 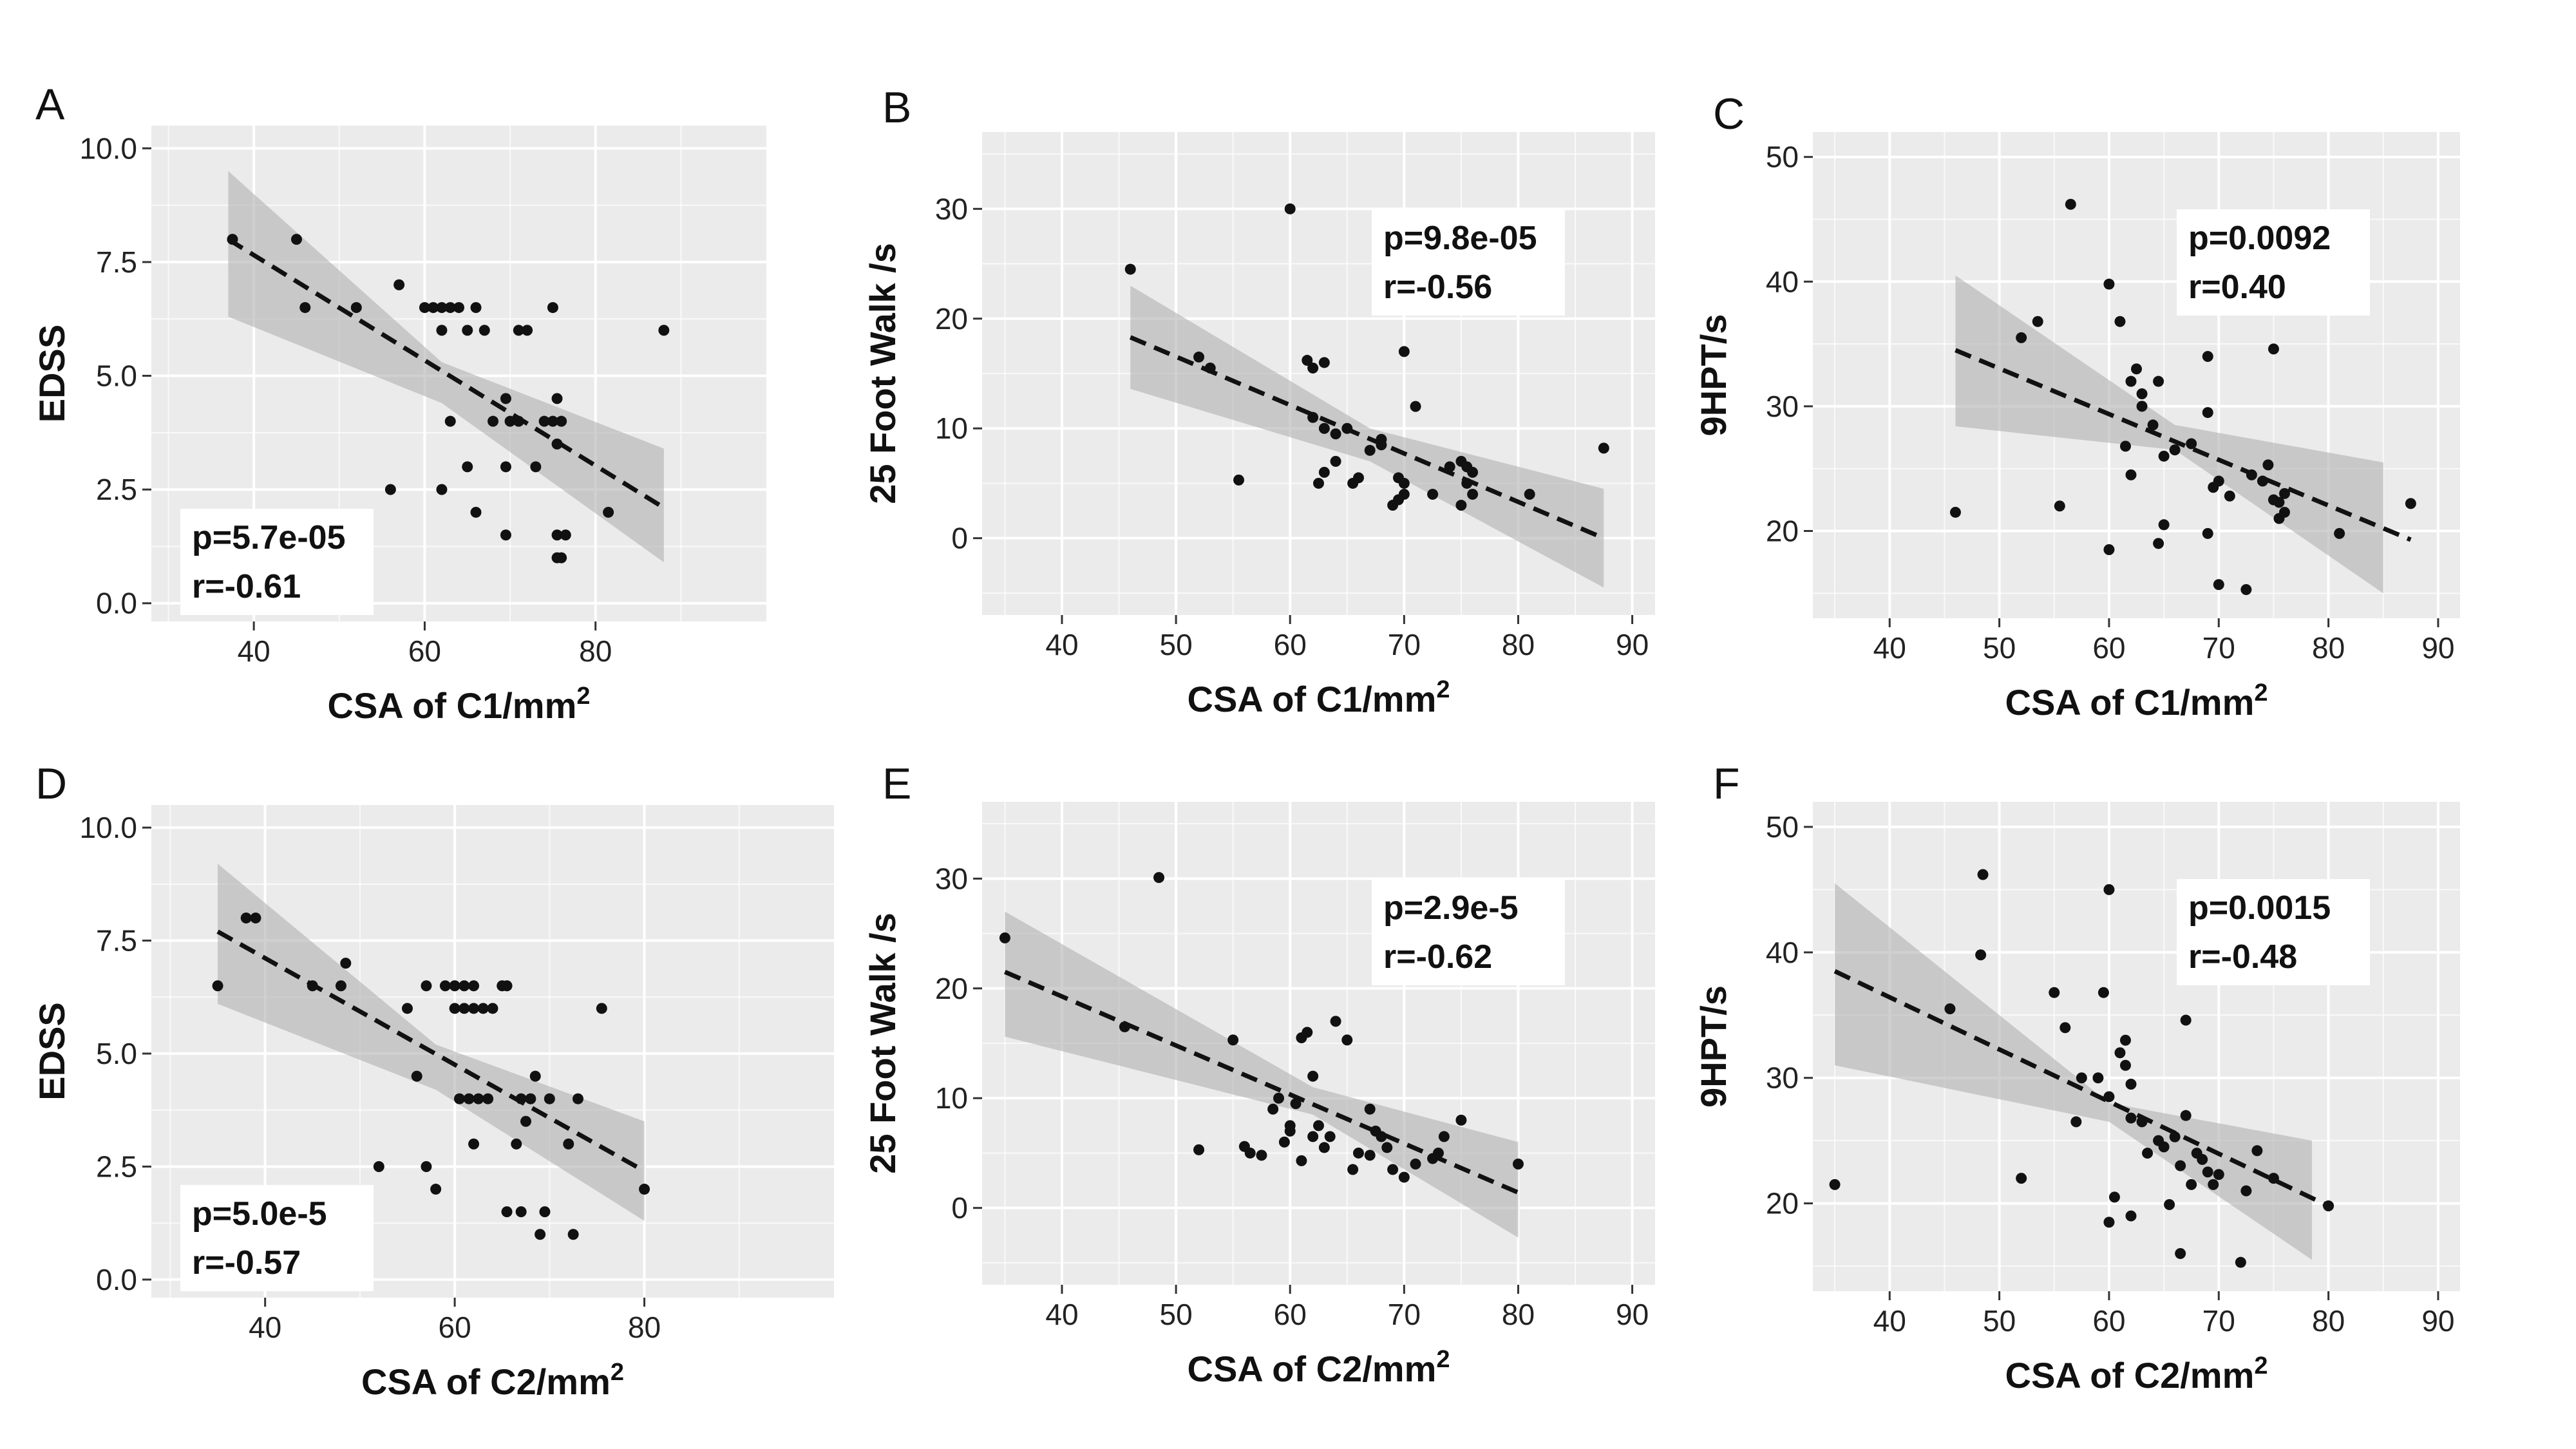 I want to click on p-value-label: p=0.0015, so click(x=2260, y=908).